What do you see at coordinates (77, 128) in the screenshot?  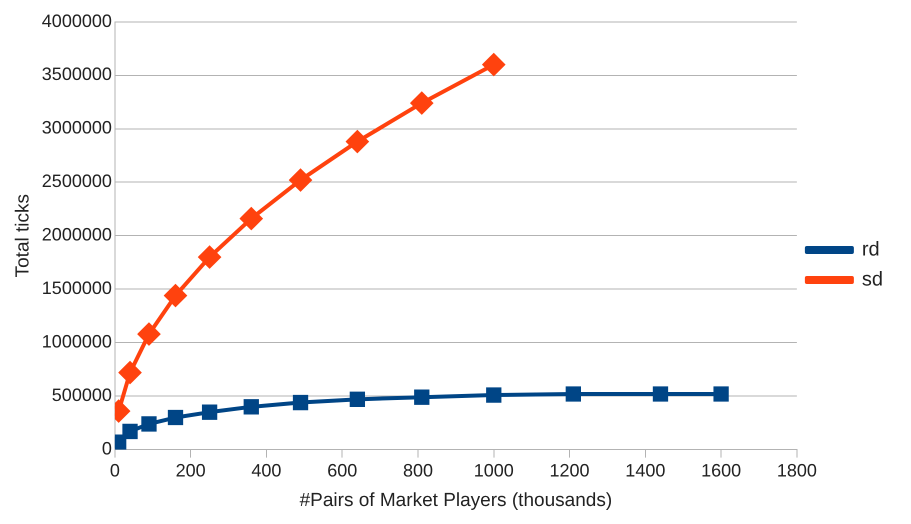 I see `y-tick-label: 3000000` at bounding box center [77, 128].